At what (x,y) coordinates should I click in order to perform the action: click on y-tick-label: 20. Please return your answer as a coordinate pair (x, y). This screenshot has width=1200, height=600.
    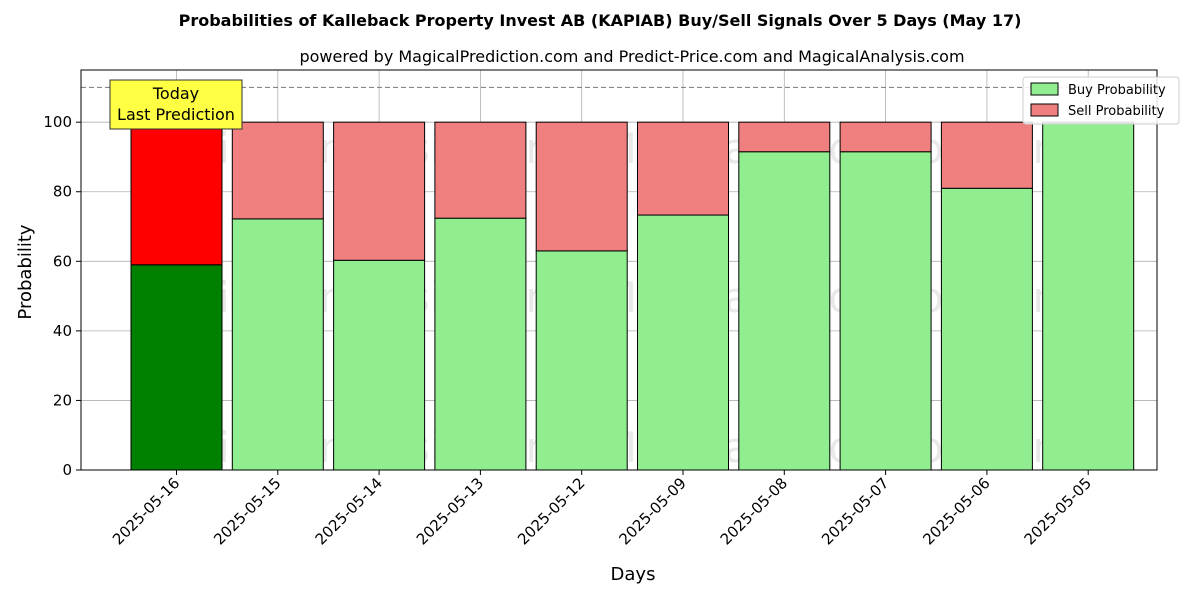
    Looking at the image, I should click on (62, 400).